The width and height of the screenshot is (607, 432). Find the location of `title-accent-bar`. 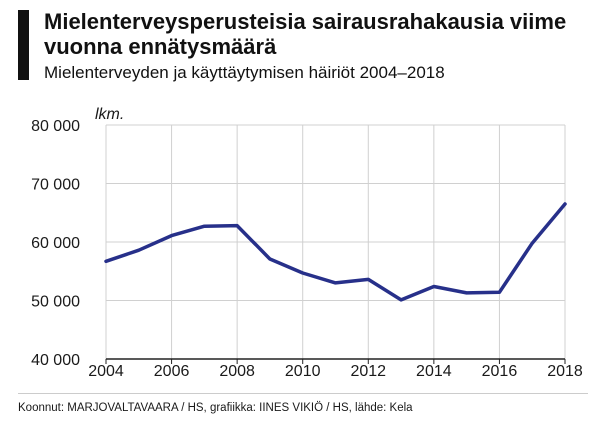

title-accent-bar is located at coordinates (23, 45).